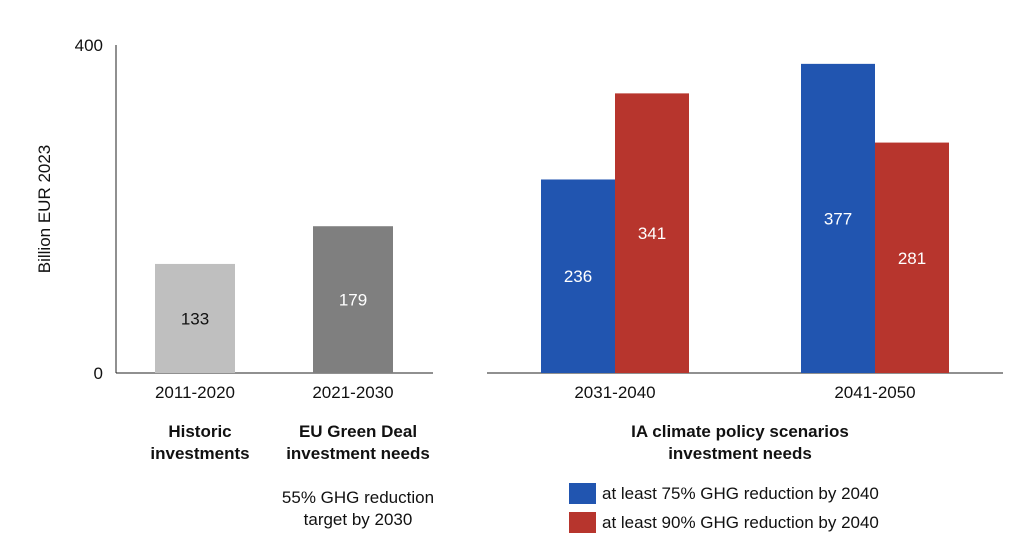  I want to click on bar-value-label-2031-2040-series-2: 341, so click(652, 233).